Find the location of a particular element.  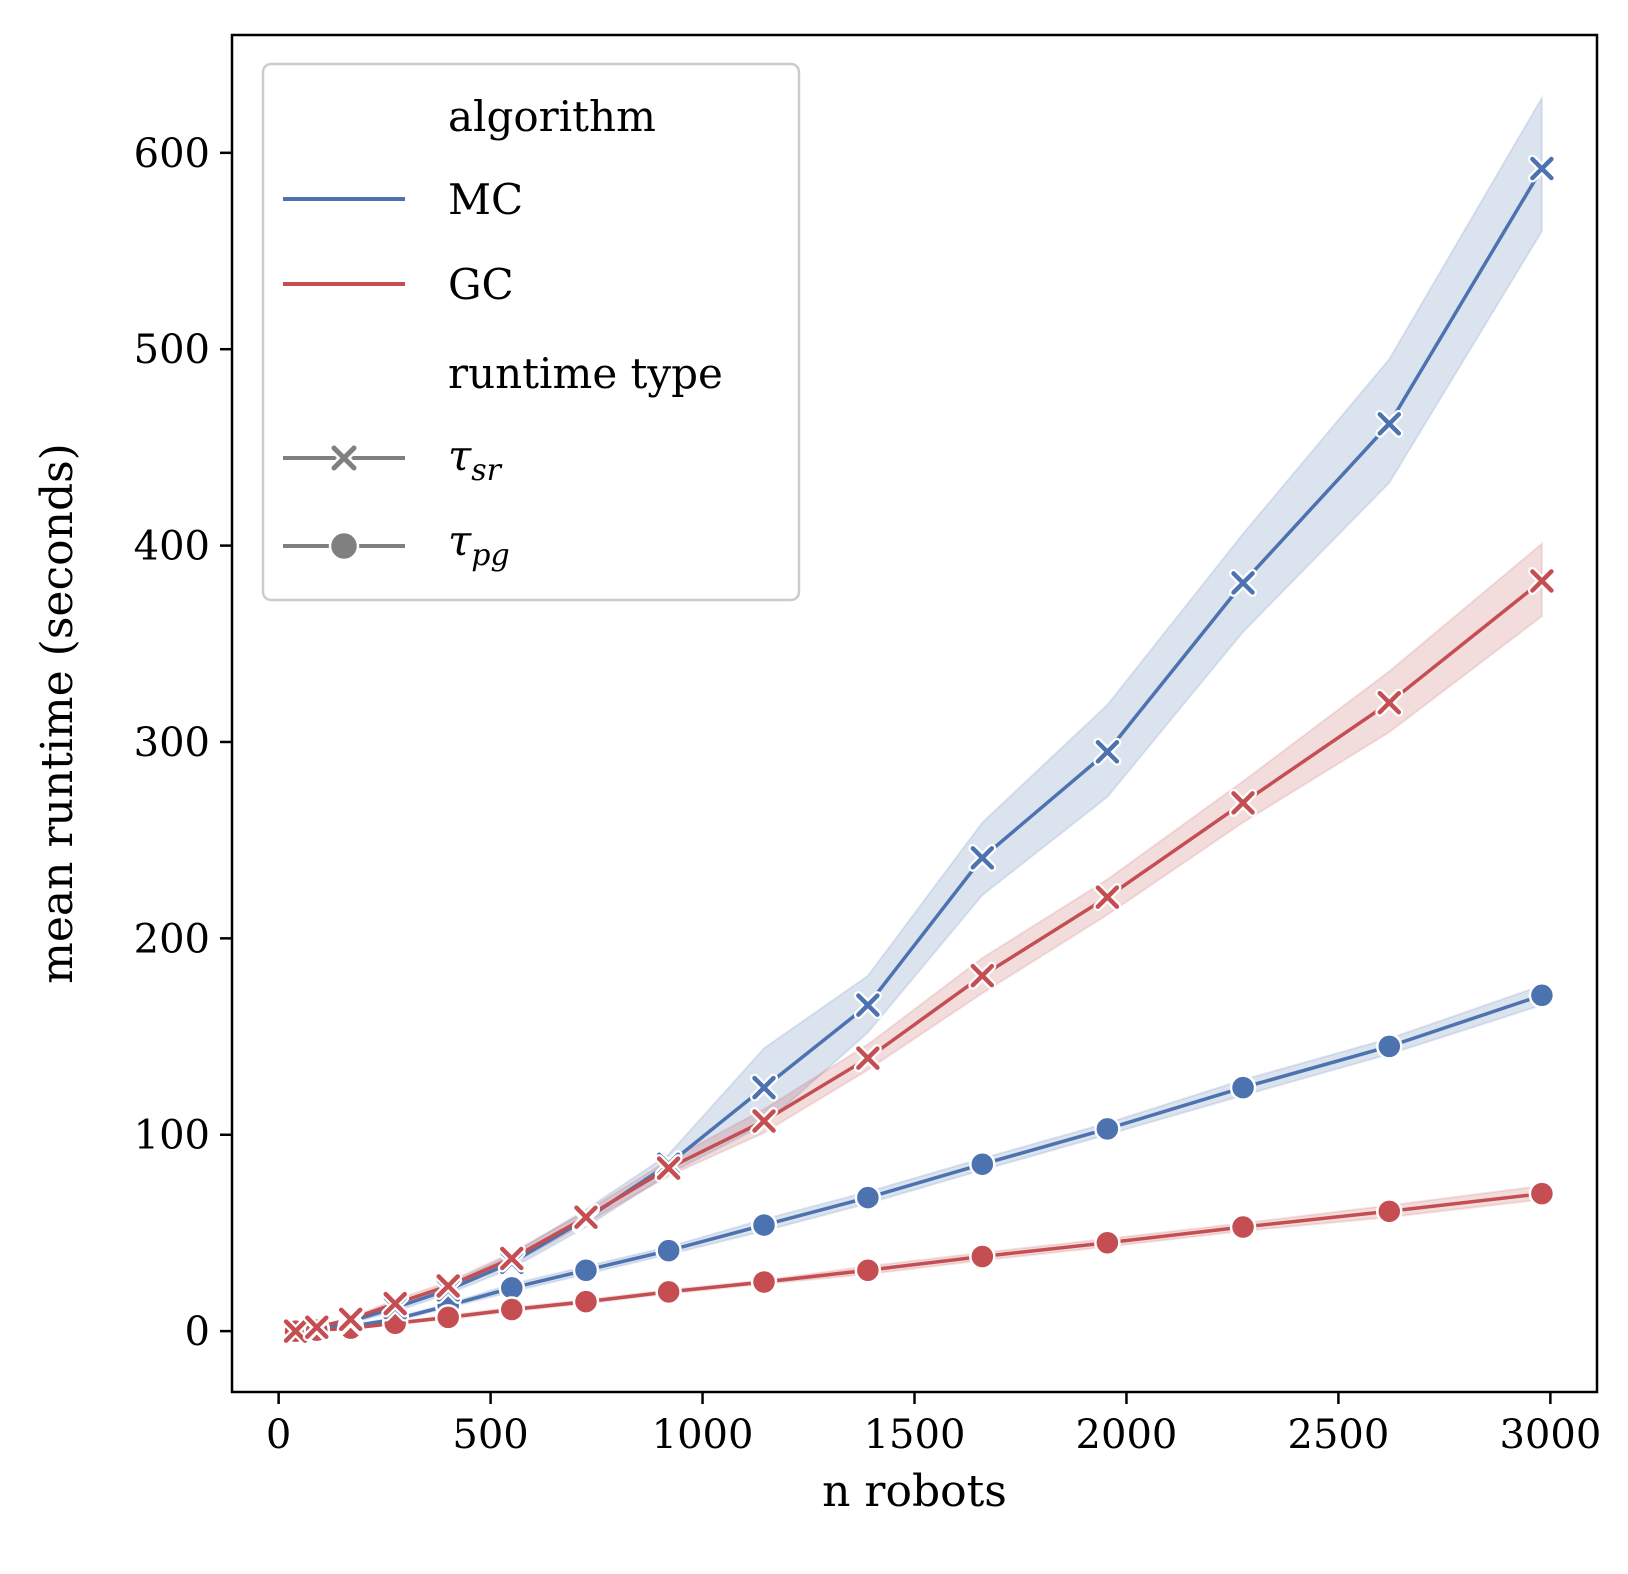

legend-algorithm-title: algorithm is located at coordinates (552, 116).